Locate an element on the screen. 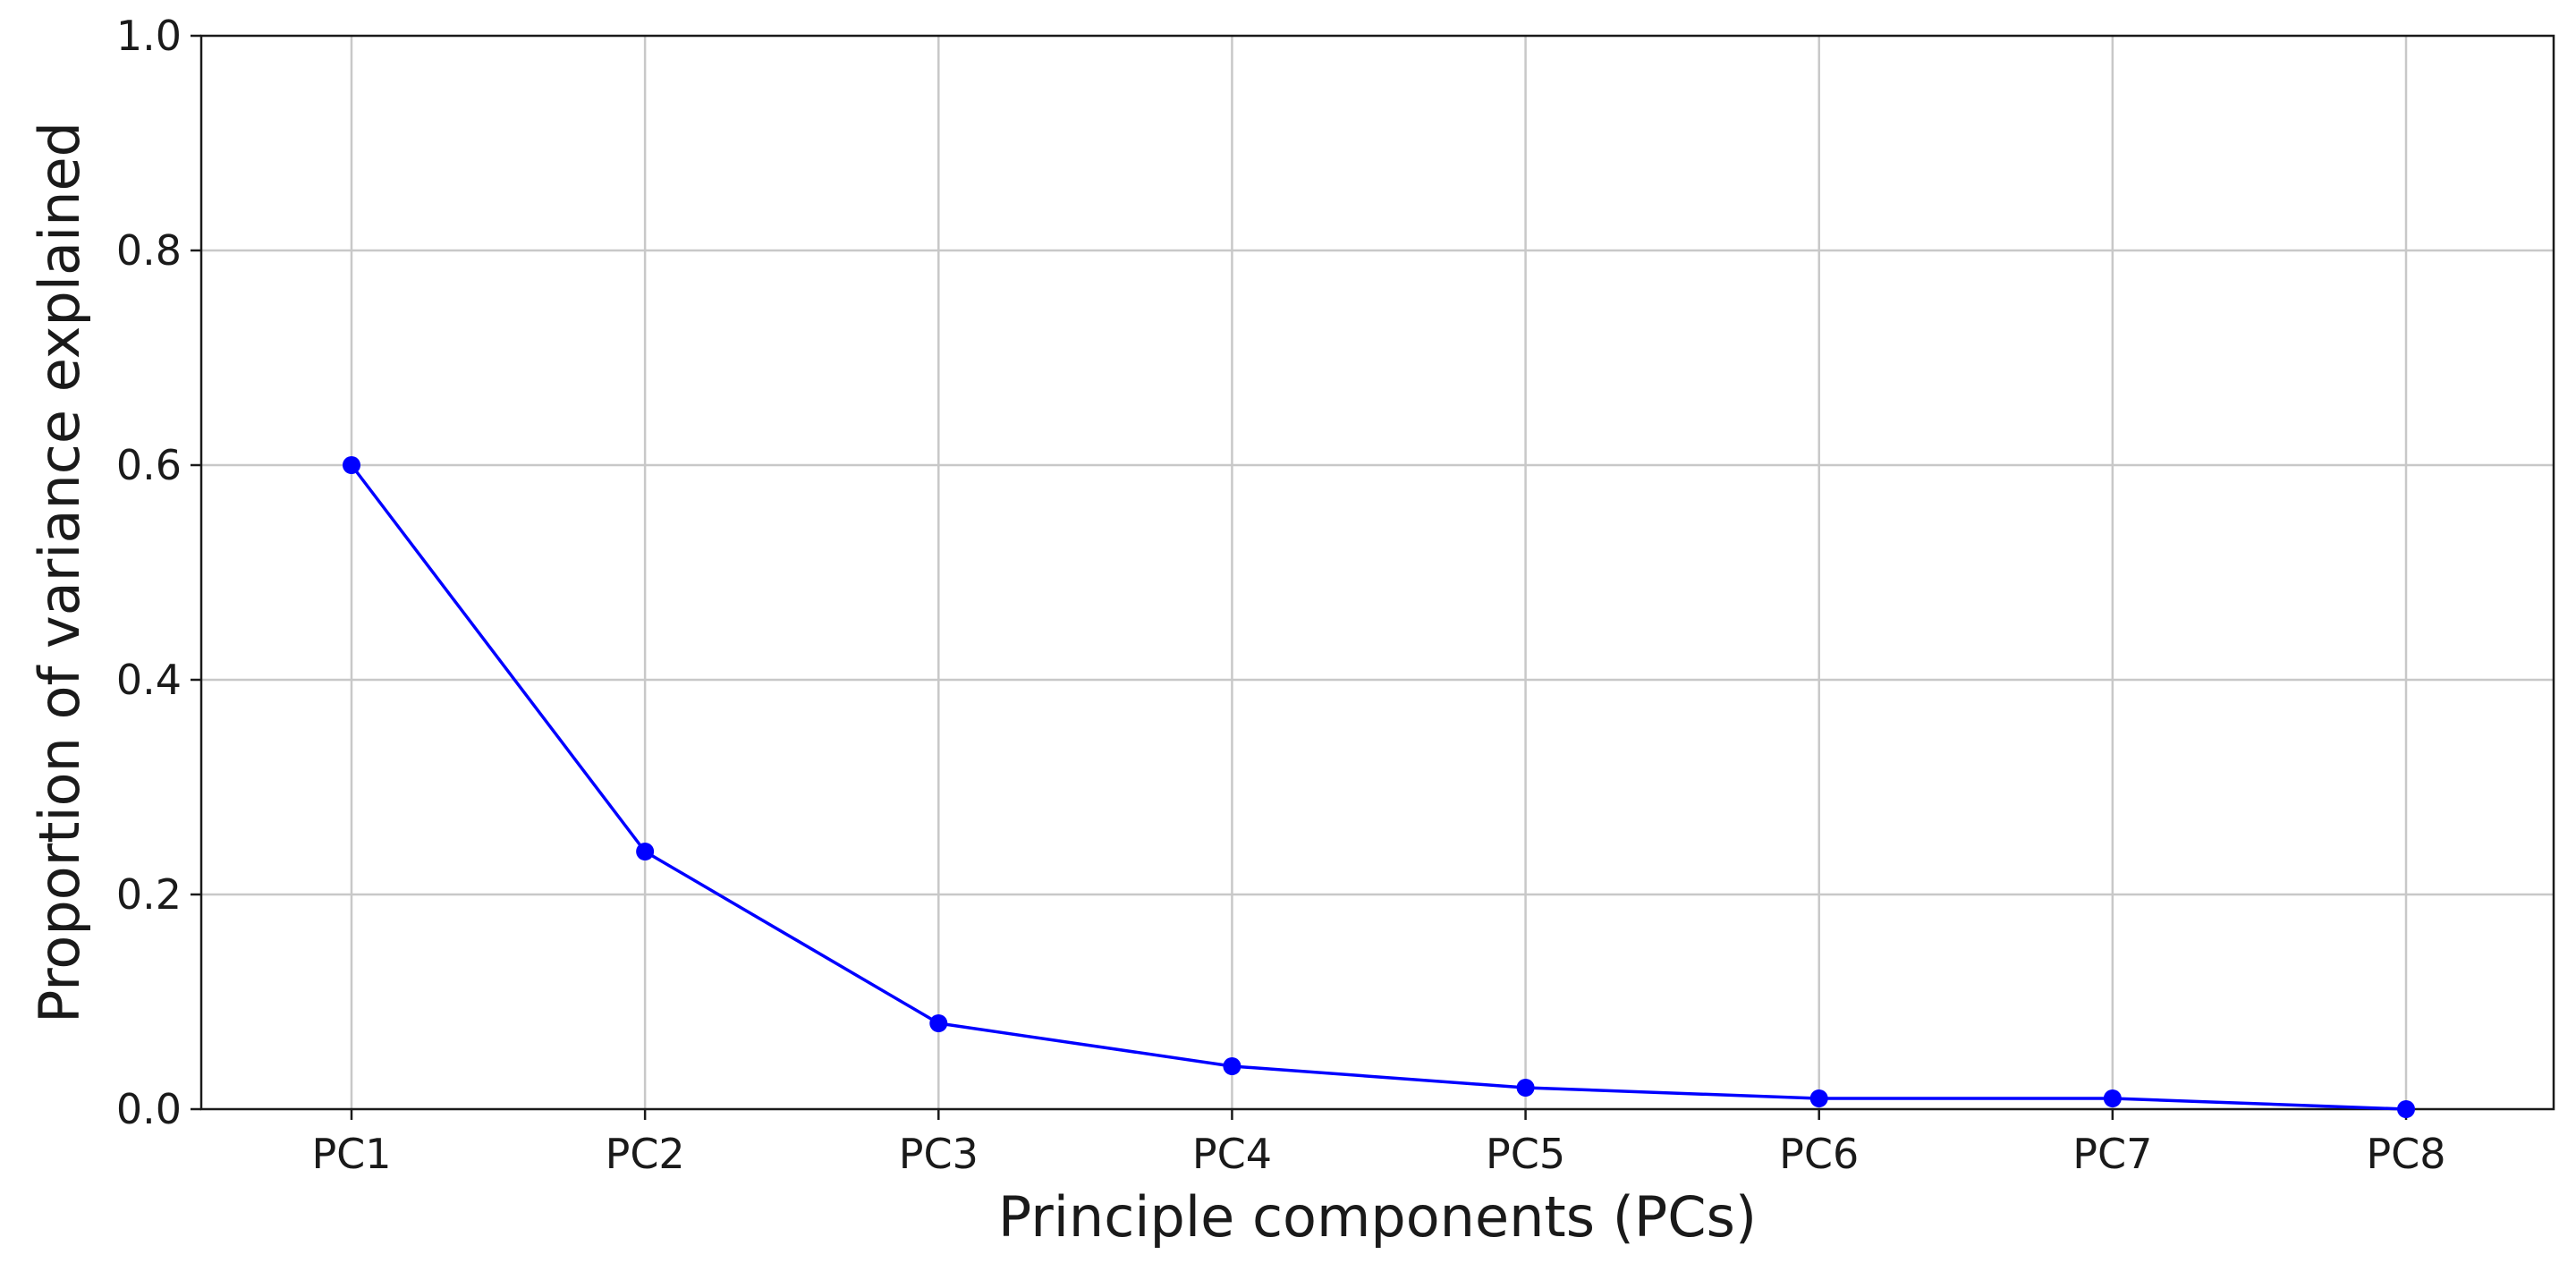  data-point-pc7 is located at coordinates (2112, 1098).